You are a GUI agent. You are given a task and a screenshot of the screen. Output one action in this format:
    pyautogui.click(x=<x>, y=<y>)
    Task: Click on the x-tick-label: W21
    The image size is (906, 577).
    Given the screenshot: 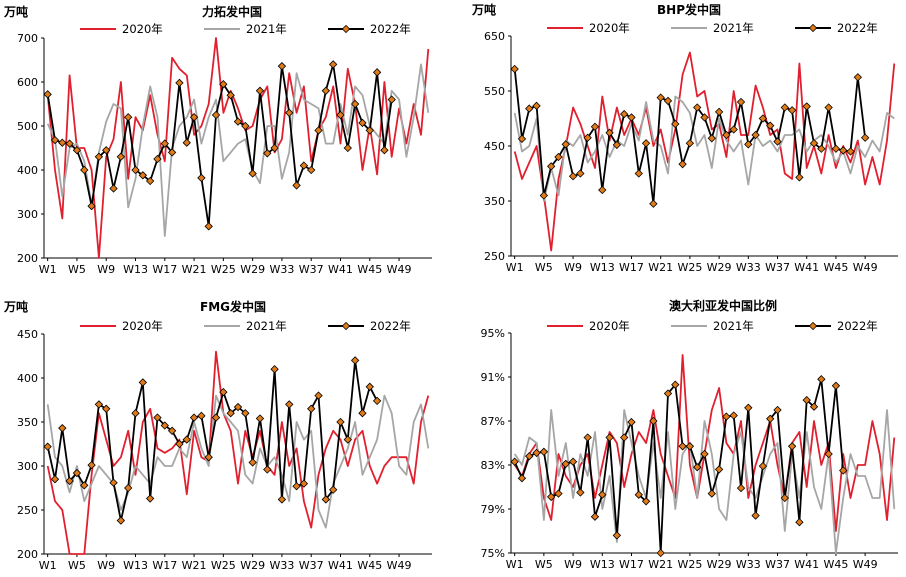 What is the action you would take?
    pyautogui.click(x=660, y=564)
    